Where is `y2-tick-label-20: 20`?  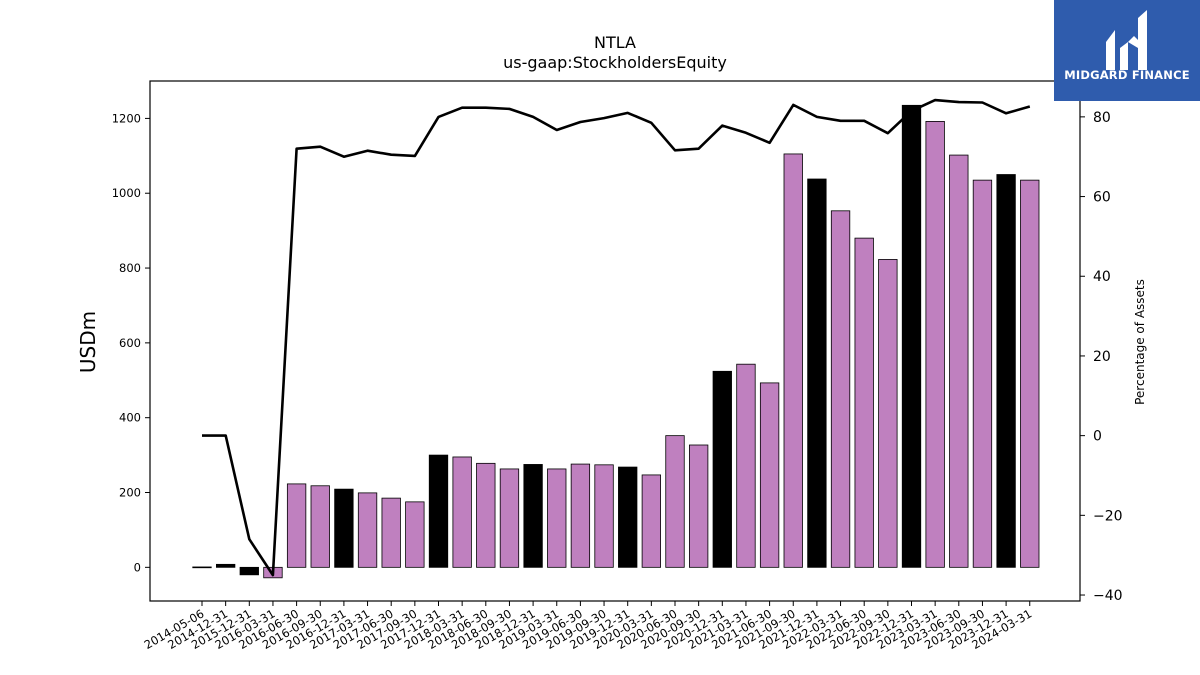
y2-tick-label-20: 20 is located at coordinates (1102, 357).